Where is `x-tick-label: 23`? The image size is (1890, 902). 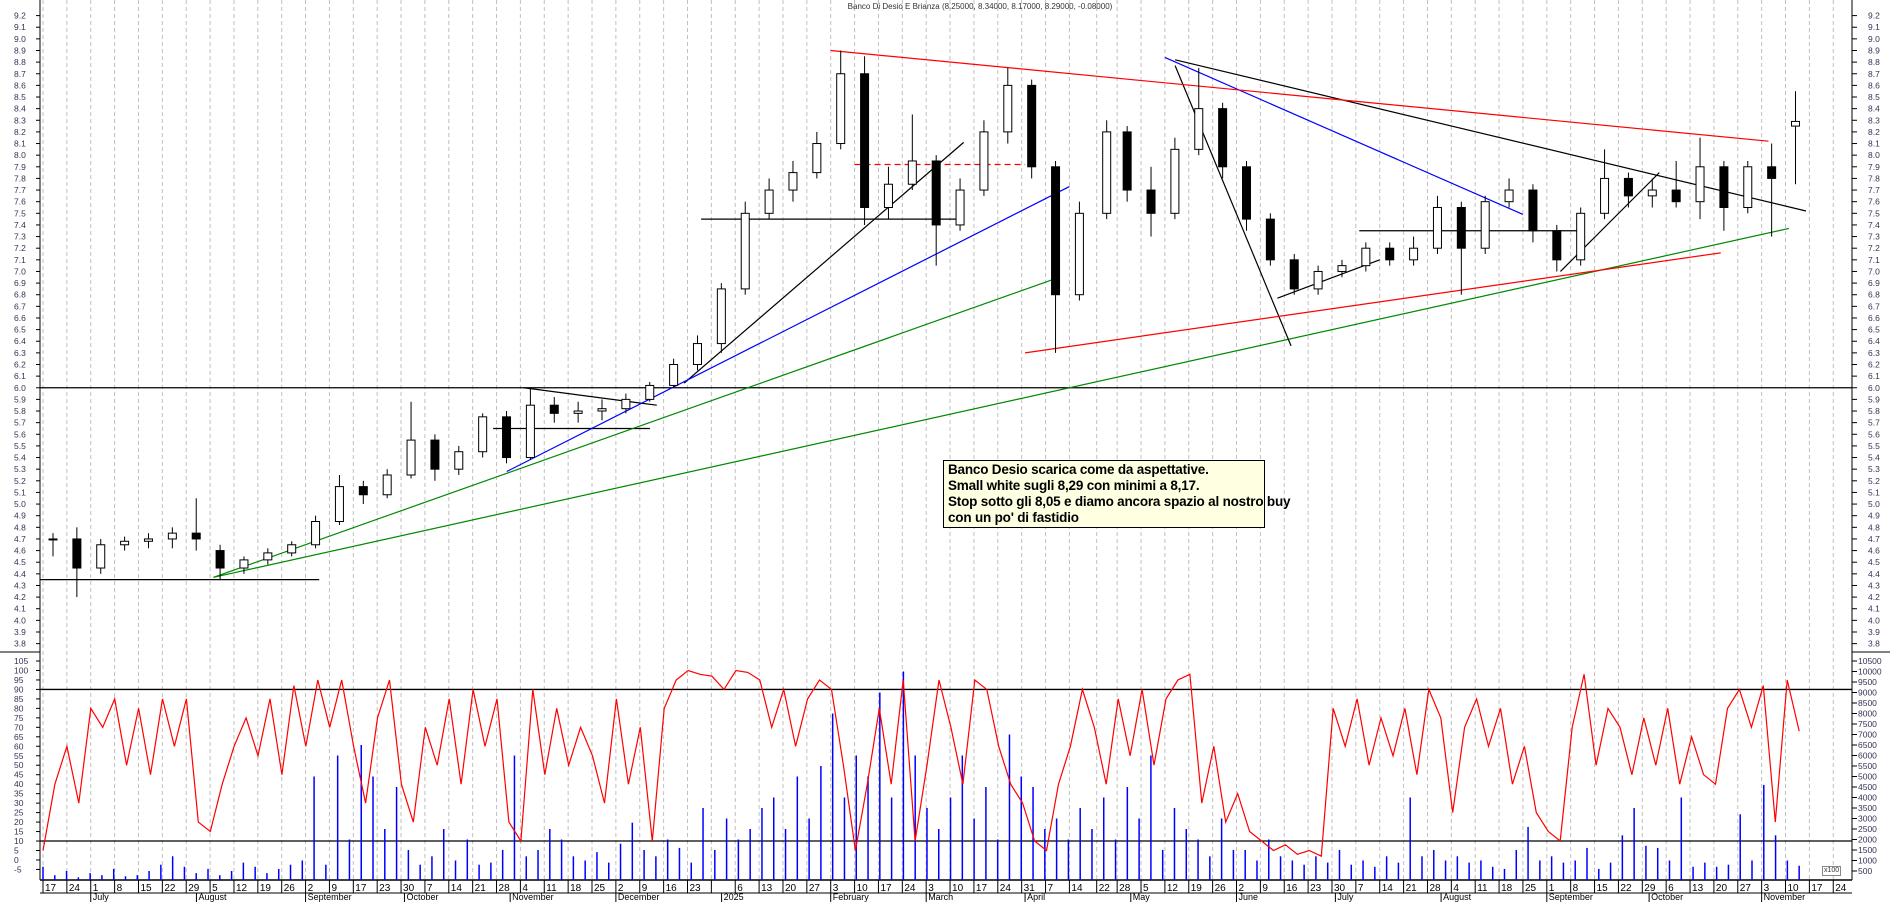 x-tick-label: 23 is located at coordinates (385, 888).